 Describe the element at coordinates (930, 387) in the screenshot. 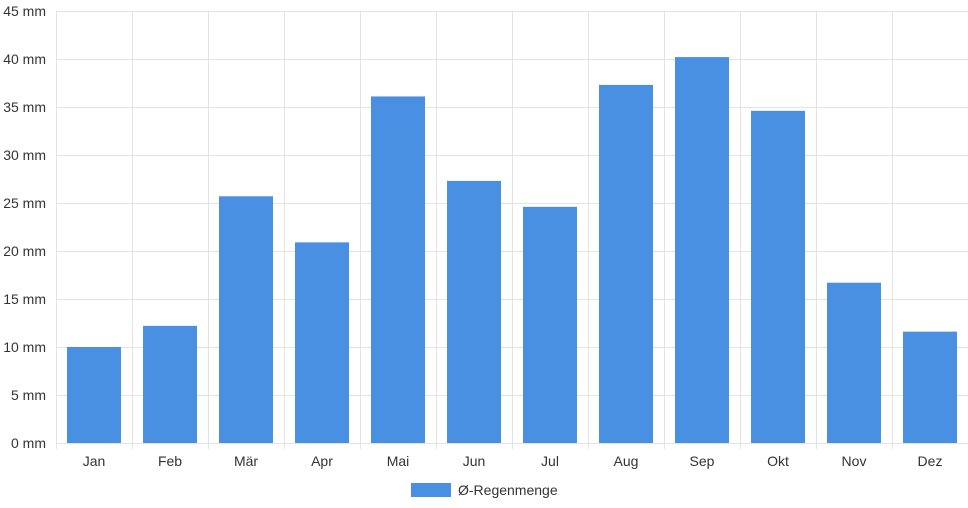

I see `bar-dez` at that location.